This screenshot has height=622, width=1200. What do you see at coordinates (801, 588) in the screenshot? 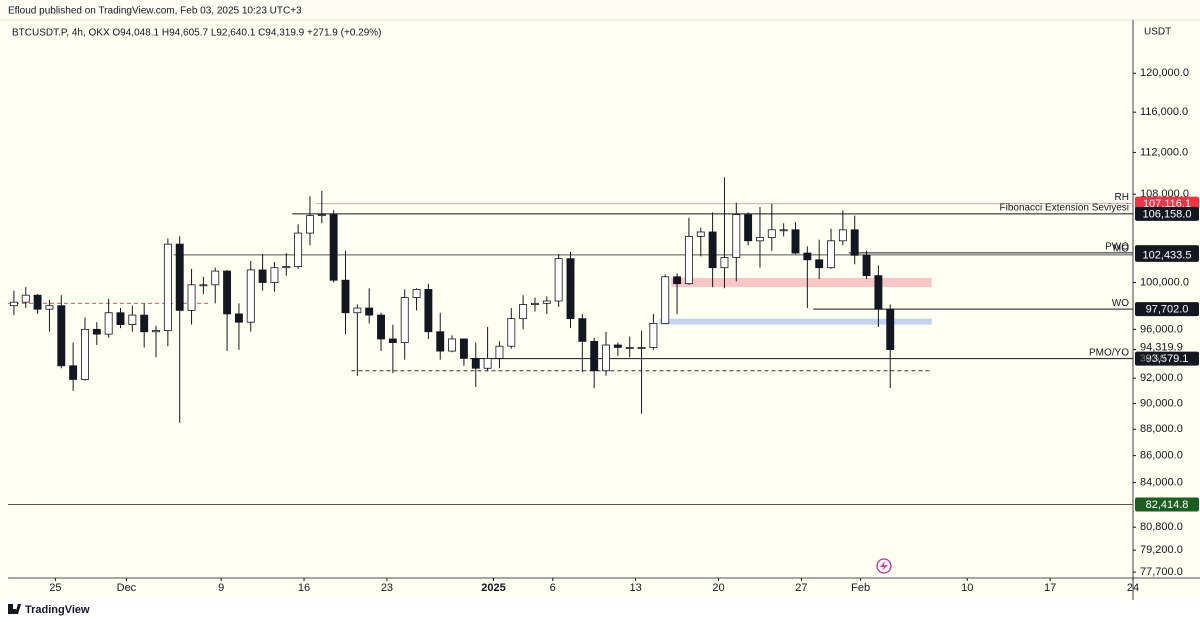
I see `x-tick-label: 27` at bounding box center [801, 588].